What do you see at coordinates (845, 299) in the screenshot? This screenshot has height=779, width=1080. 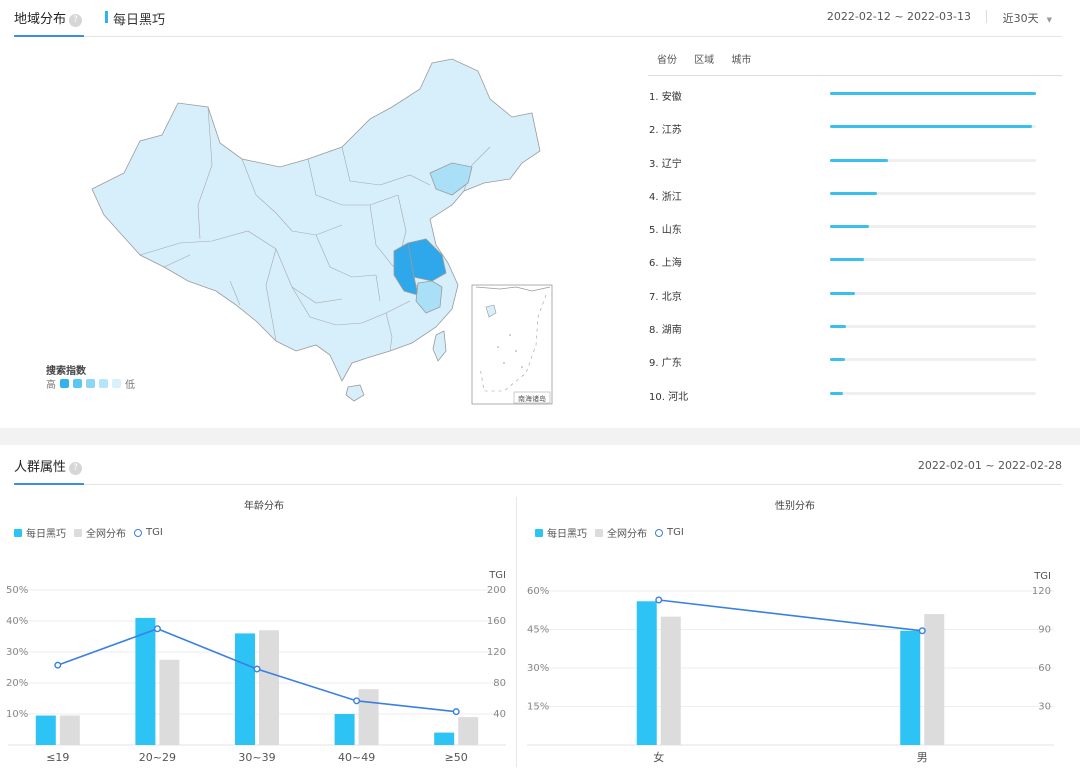 I see `ranking-row: 7. 北京` at bounding box center [845, 299].